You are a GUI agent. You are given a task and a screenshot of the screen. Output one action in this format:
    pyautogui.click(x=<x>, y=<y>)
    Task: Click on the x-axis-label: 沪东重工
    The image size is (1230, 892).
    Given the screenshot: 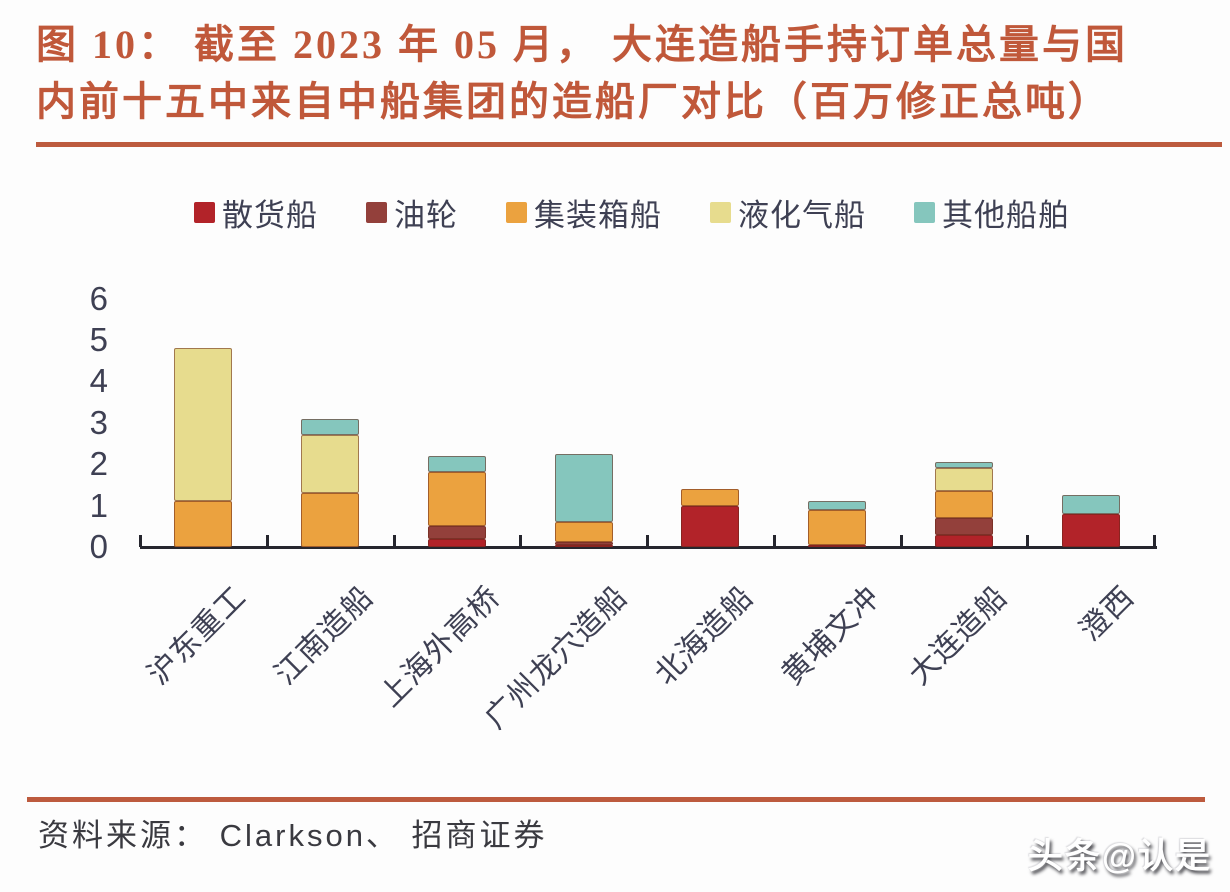 What is the action you would take?
    pyautogui.click(x=198, y=636)
    